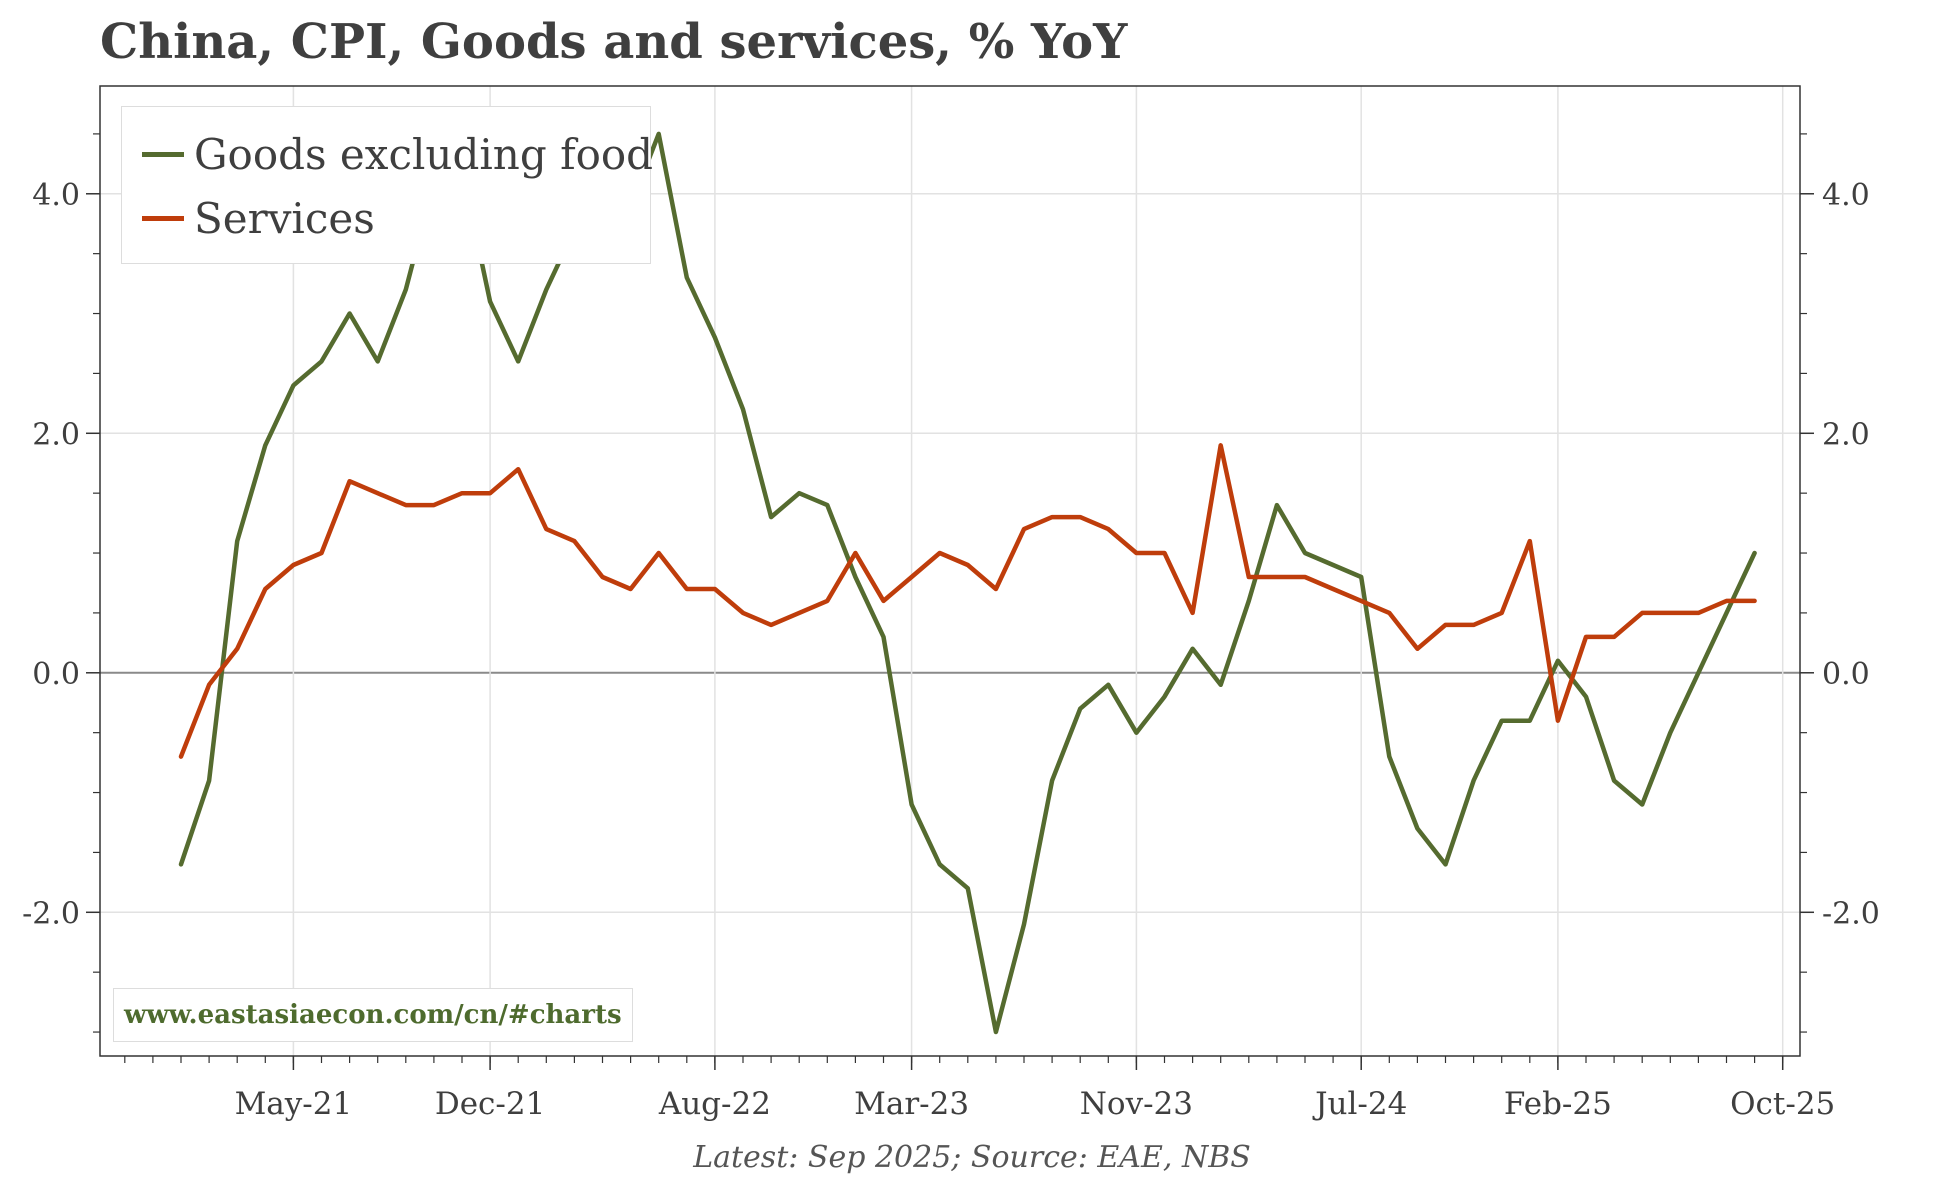  I want to click on legend-item-services: Services, so click(258, 218).